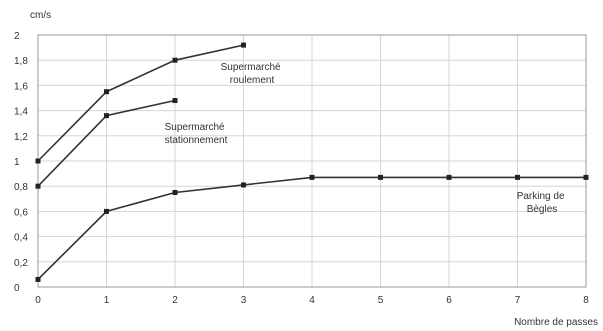  Describe the element at coordinates (17, 288) in the screenshot. I see `y-tick-label: 0` at that location.